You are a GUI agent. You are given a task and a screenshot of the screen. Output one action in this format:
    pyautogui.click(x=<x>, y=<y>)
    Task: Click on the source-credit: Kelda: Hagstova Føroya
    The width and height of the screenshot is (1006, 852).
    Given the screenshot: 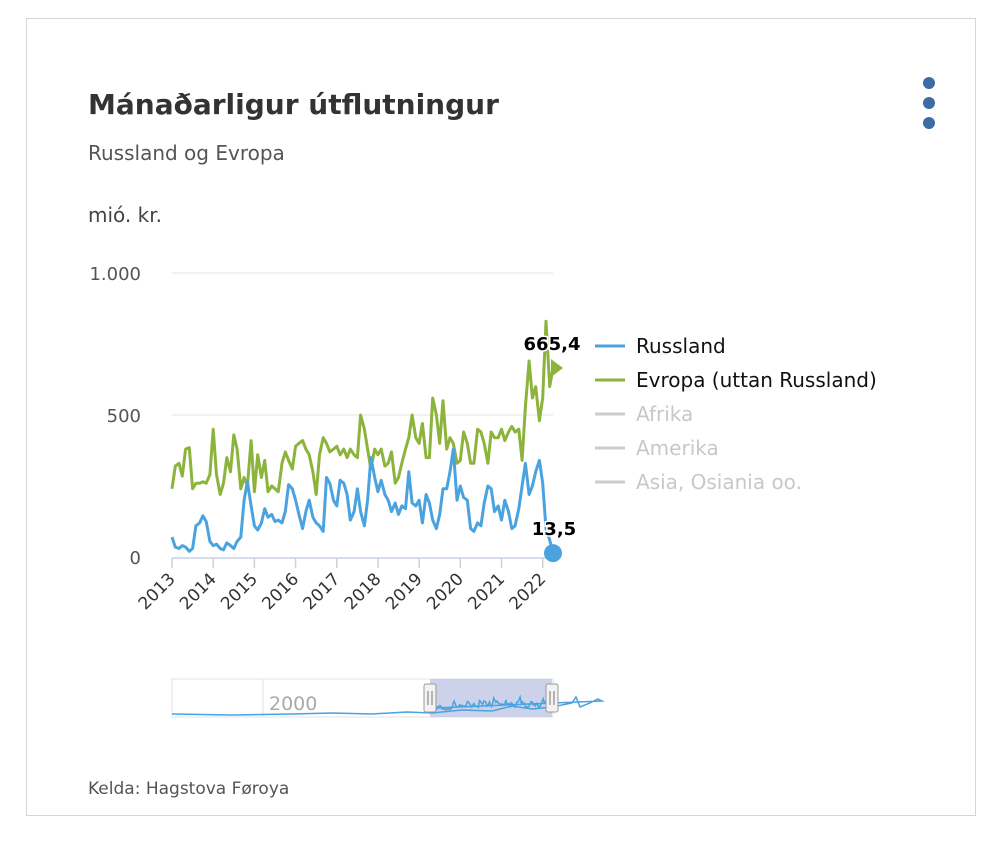 What is the action you would take?
    pyautogui.click(x=189, y=789)
    